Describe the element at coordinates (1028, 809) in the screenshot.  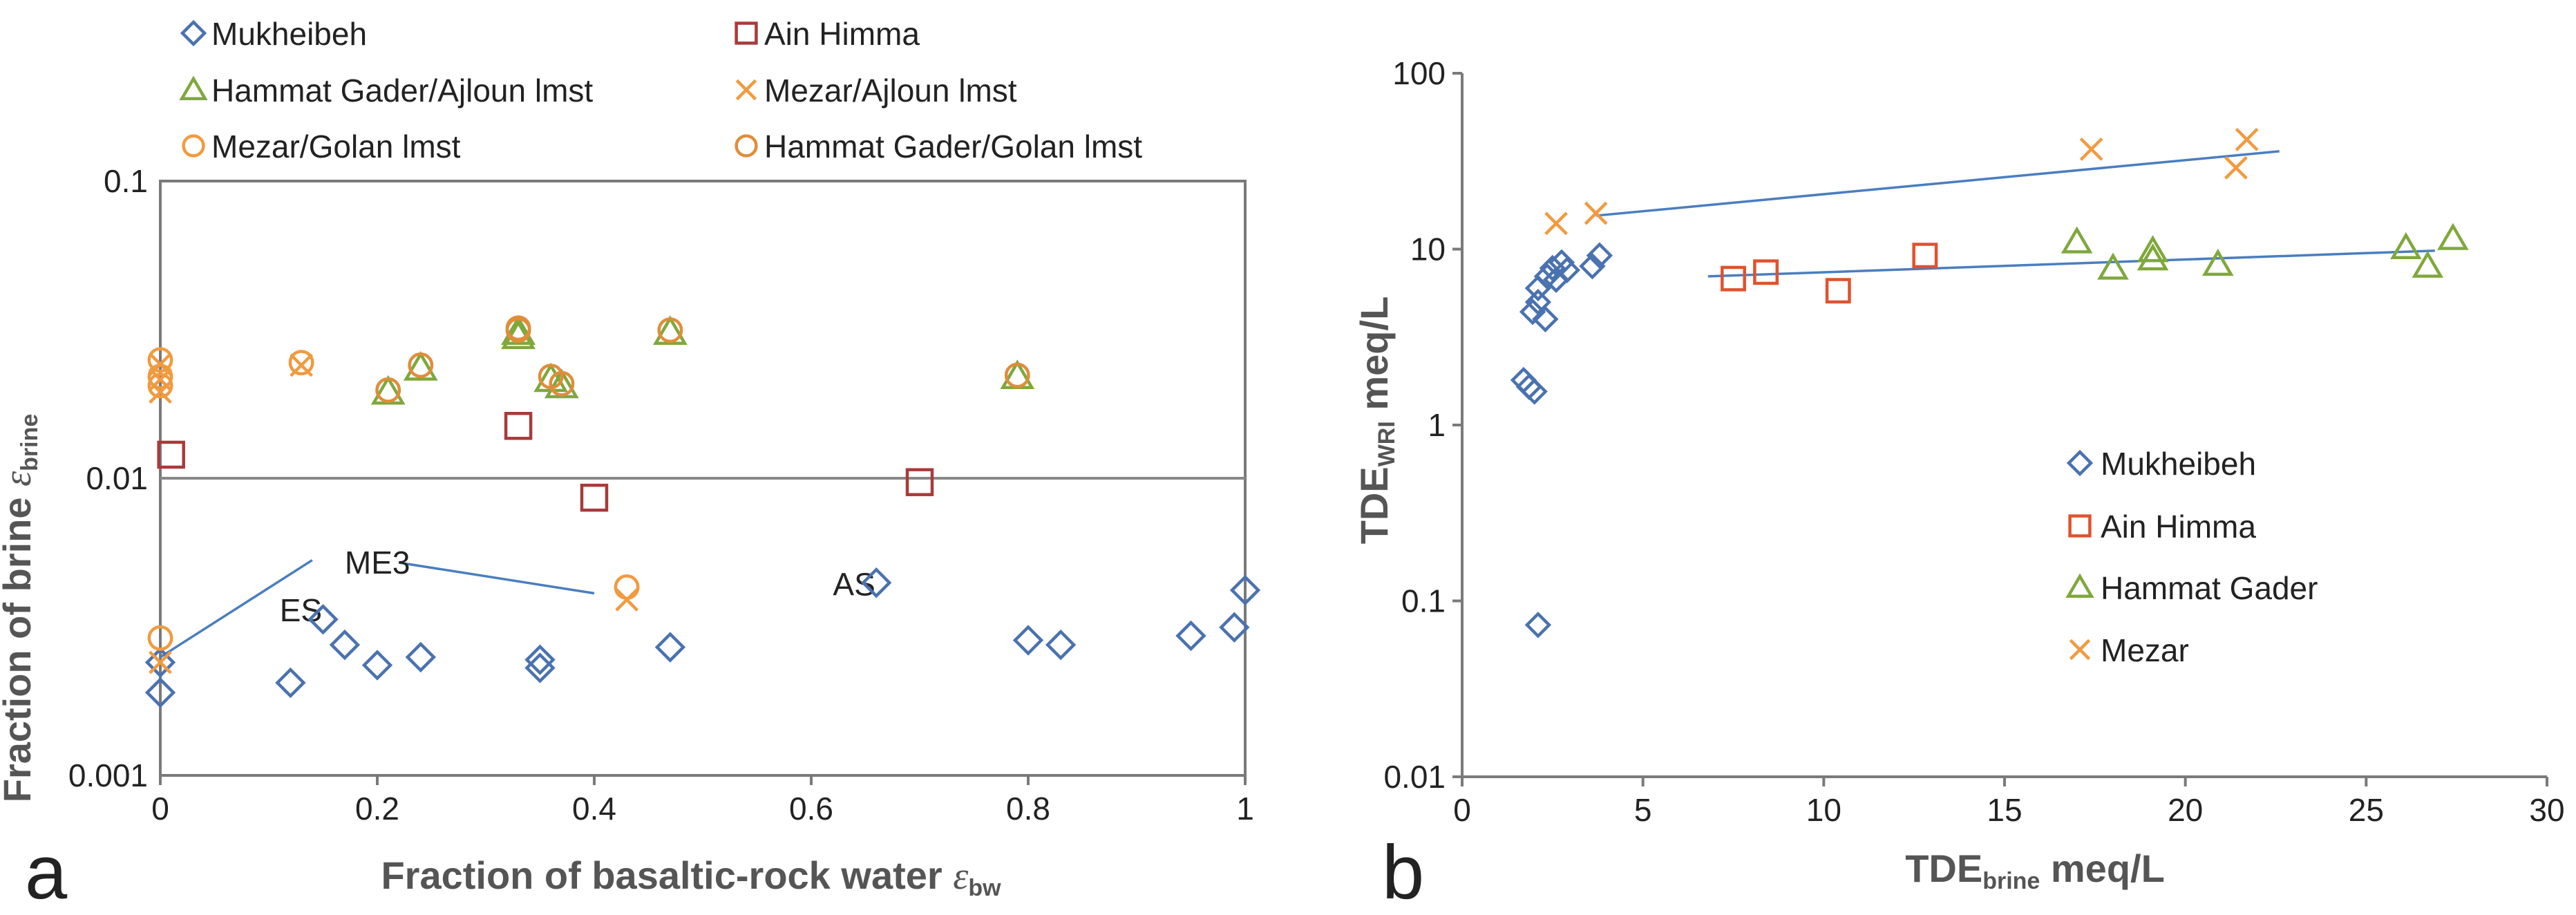
I see `x-tick-label: 0.8` at that location.